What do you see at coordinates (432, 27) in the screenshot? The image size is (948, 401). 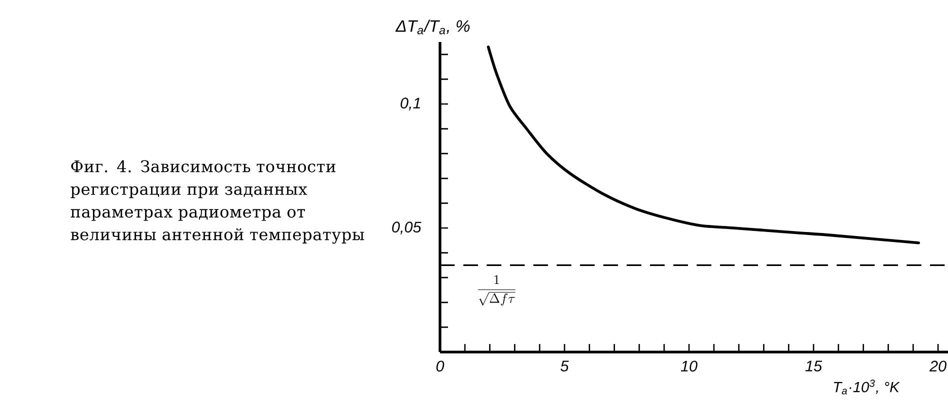 I see `y-axis-title: ΔT$_{а}$/T$_{а}$, %` at bounding box center [432, 27].